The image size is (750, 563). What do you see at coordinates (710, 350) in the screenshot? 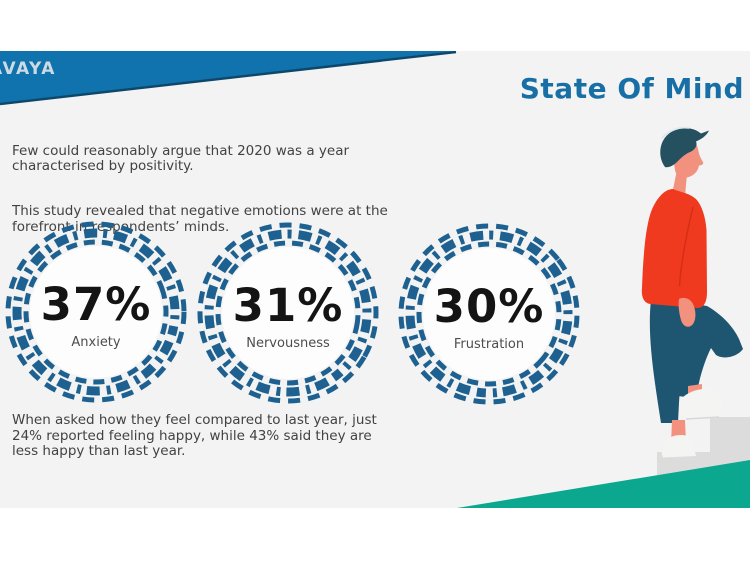
I see `person-front-leg` at bounding box center [710, 350].